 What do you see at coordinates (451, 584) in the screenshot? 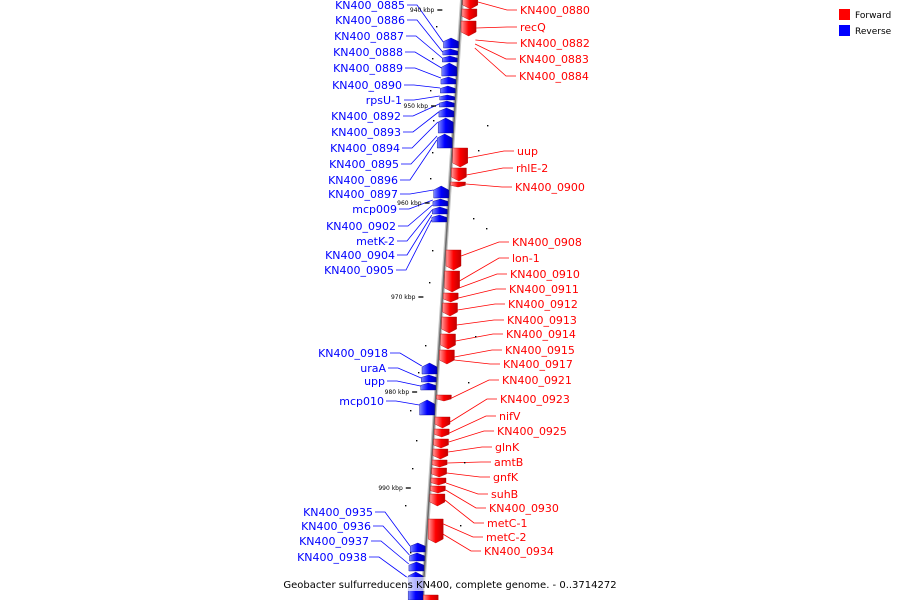
I see `caption-backdrop` at bounding box center [451, 584].